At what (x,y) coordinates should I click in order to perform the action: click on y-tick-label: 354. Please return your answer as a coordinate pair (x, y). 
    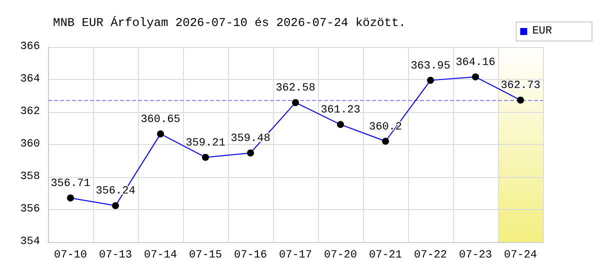
    Looking at the image, I should click on (30, 242).